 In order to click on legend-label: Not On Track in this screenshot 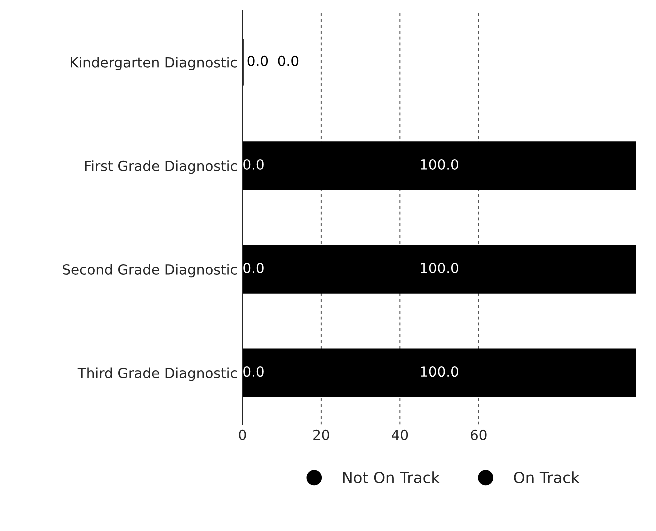, I will do `click(391, 478)`.